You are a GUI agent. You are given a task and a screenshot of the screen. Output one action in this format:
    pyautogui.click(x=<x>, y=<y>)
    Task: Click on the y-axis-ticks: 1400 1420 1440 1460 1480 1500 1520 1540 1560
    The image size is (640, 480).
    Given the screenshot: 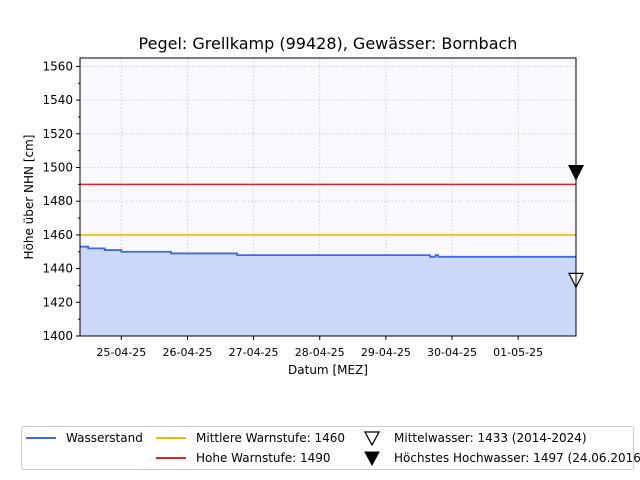 What is the action you would take?
    pyautogui.click(x=61, y=201)
    